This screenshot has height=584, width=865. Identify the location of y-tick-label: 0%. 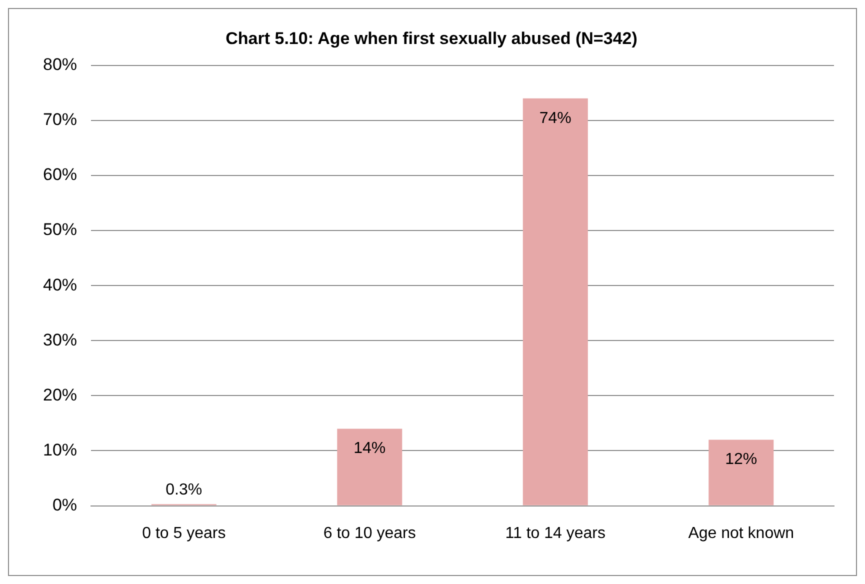
(65, 504).